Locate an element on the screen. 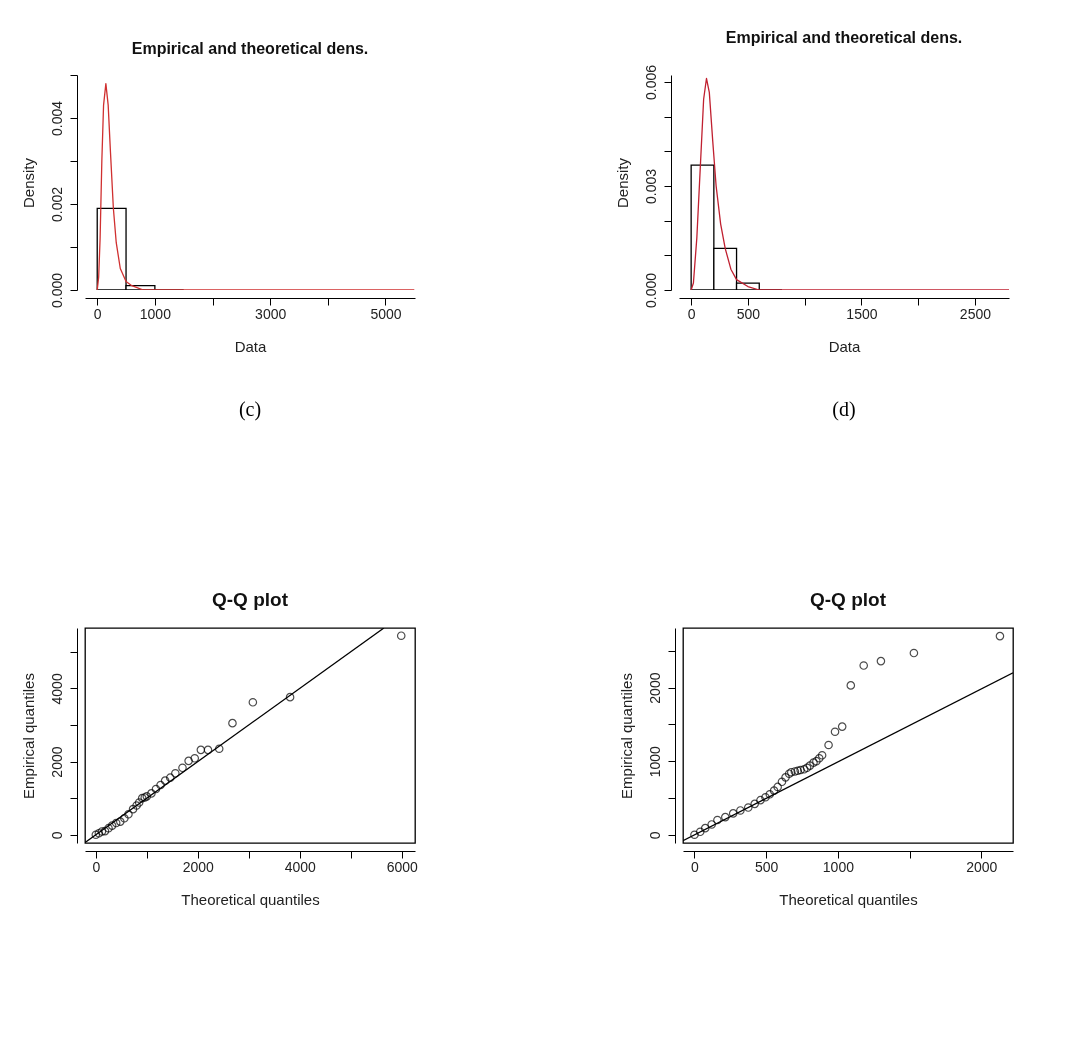 The width and height of the screenshot is (1092, 1043). y-tick-label: 0.004 is located at coordinates (56, 118).